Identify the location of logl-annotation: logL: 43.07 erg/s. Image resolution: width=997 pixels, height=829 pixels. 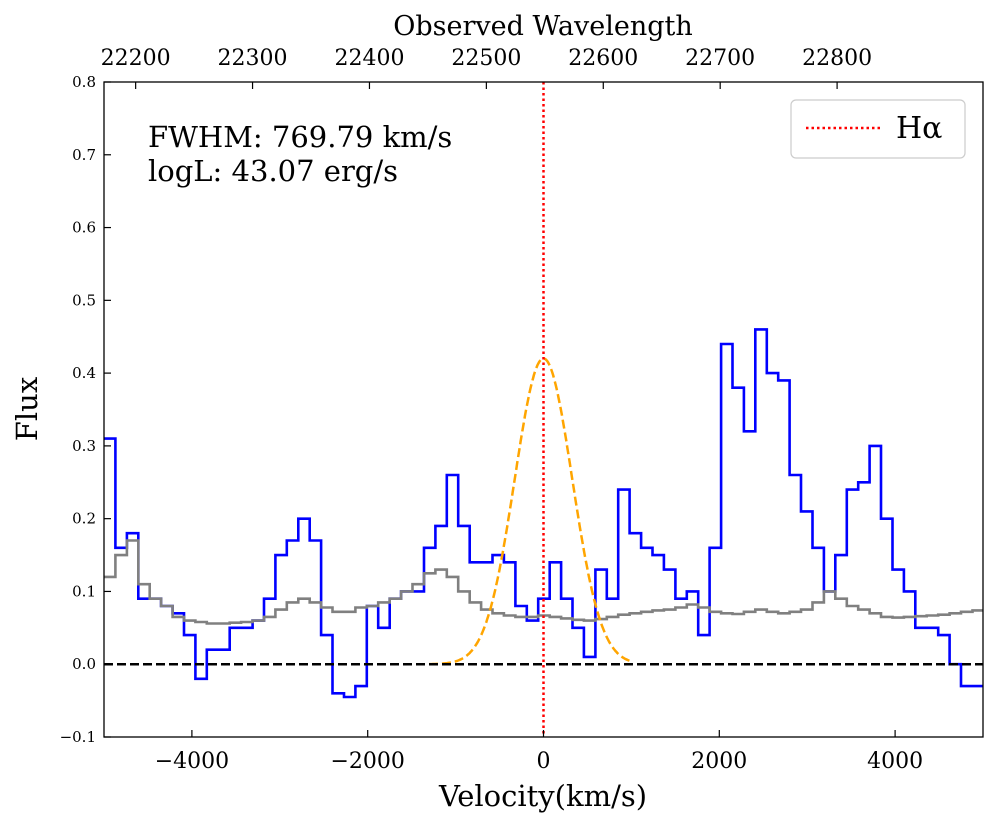
(273, 171).